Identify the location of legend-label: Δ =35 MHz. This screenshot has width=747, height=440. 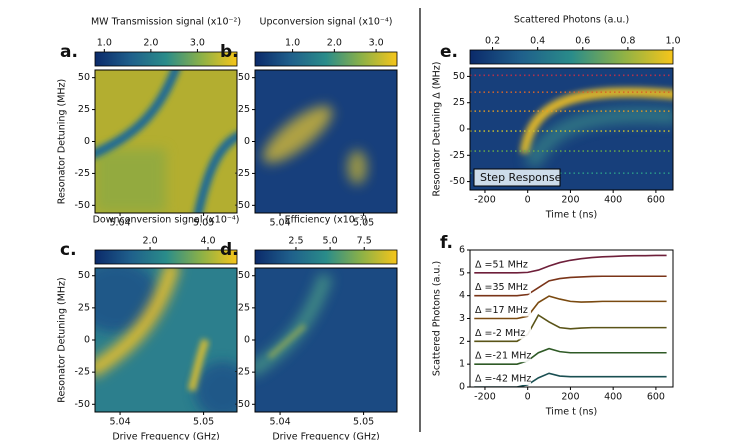
(501, 287).